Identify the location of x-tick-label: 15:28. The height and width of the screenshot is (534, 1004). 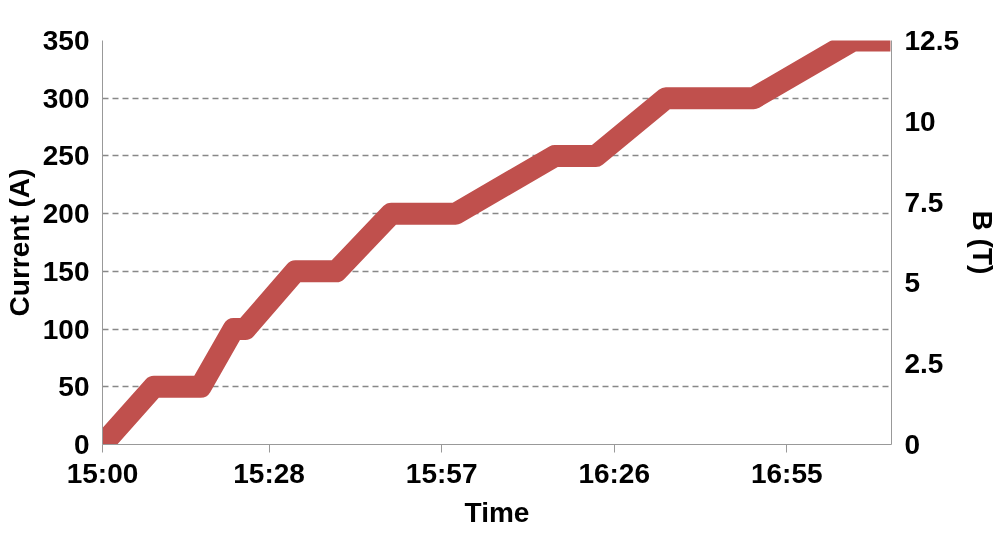
(269, 473).